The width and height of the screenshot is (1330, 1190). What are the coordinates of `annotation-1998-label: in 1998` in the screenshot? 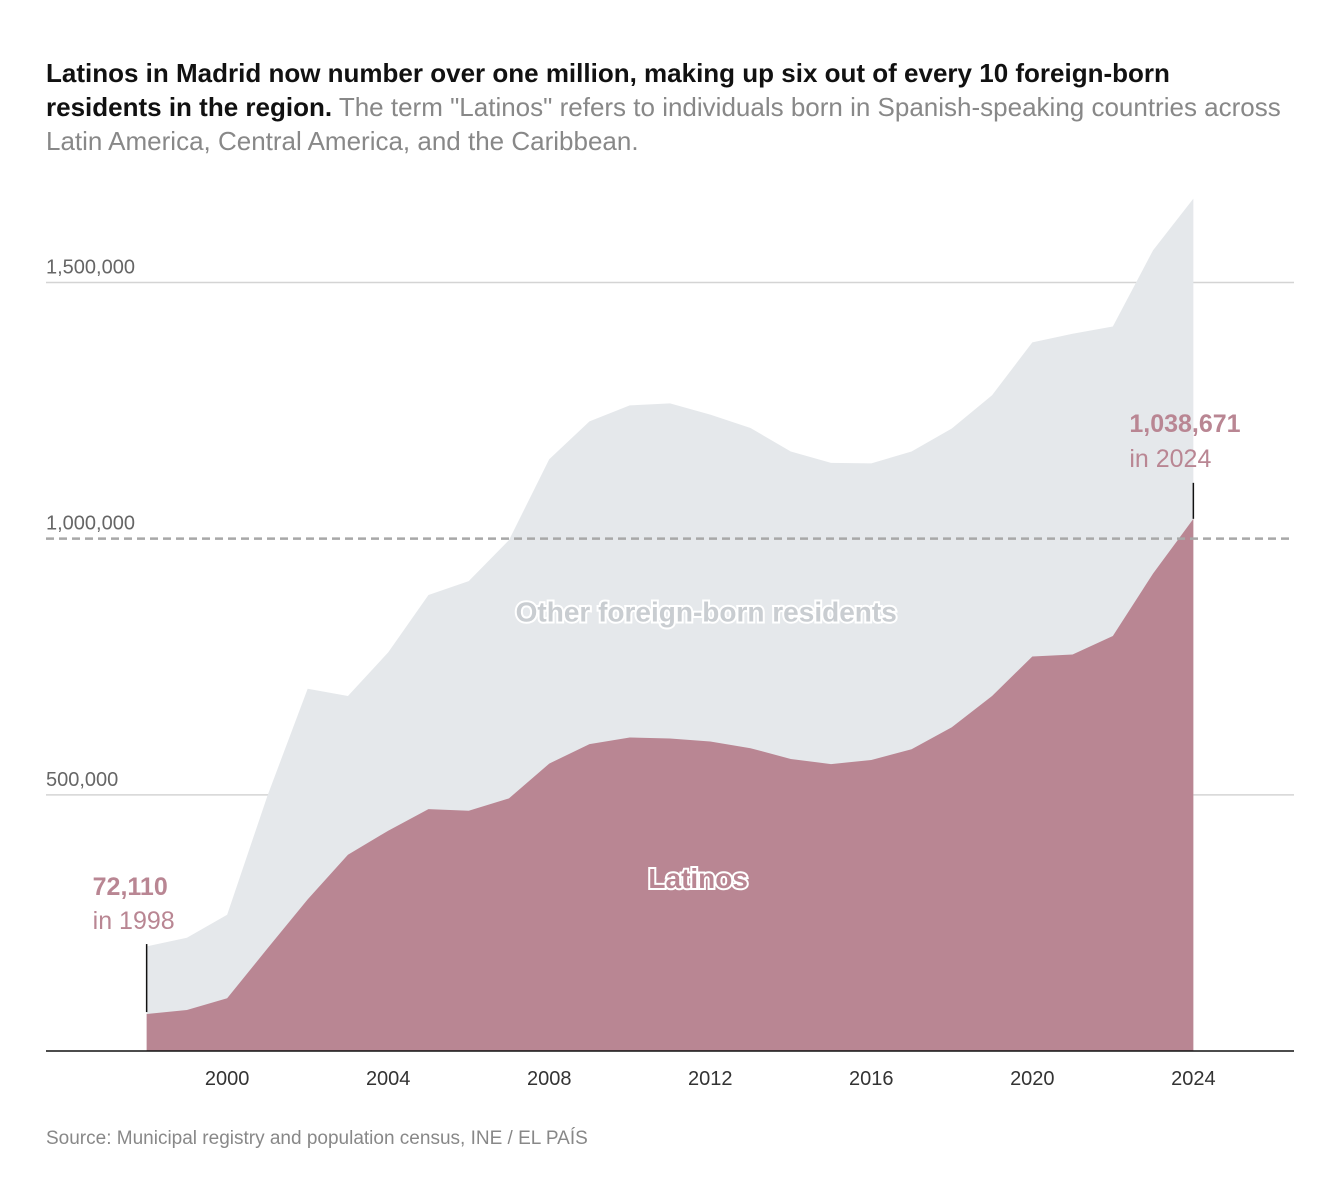 It's located at (134, 921).